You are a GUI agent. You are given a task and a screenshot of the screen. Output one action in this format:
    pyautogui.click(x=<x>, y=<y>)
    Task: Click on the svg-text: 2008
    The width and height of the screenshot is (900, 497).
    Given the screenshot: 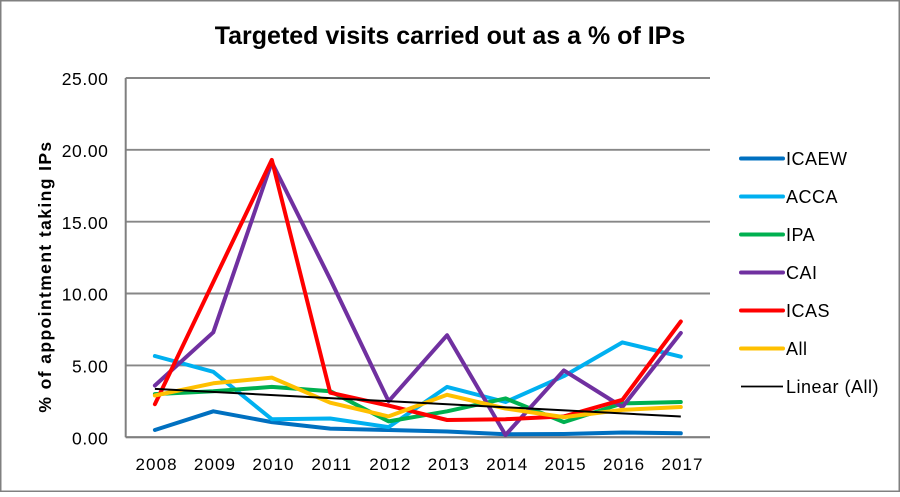 What is the action you would take?
    pyautogui.click(x=156, y=464)
    